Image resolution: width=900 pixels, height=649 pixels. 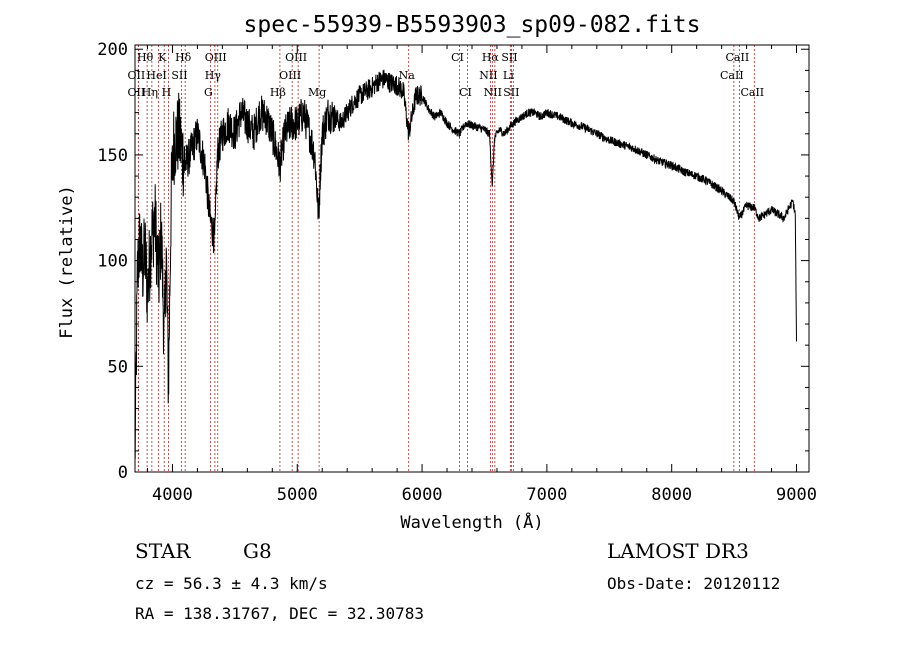 What do you see at coordinates (546, 495) in the screenshot?
I see `x-tick-label-7000: 7000` at bounding box center [546, 495].